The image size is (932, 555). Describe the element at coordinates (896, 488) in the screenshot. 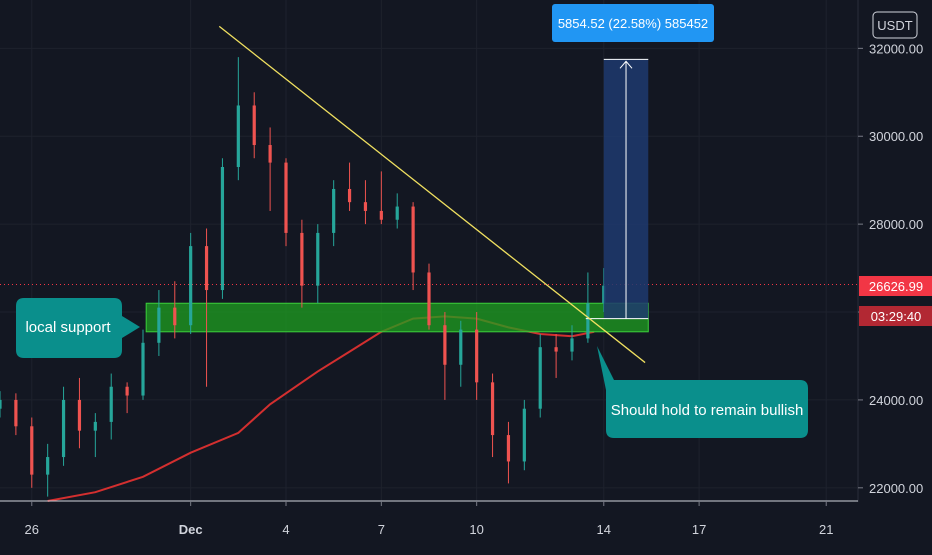

I see `price-tick-label: 22000.00` at that location.